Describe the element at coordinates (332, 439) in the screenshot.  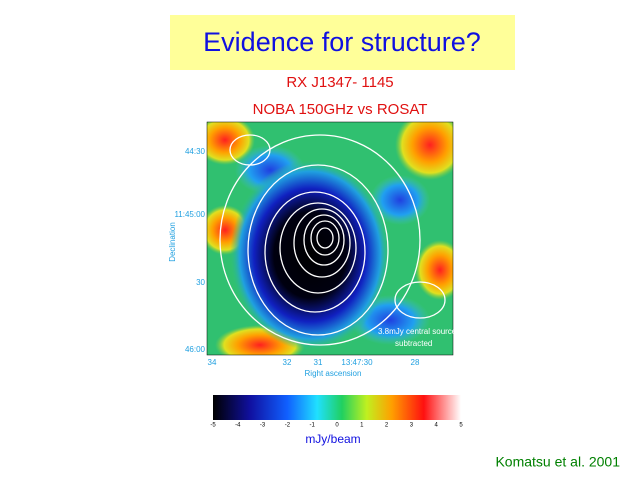
I see `colorbar-label: mJy/beam` at that location.